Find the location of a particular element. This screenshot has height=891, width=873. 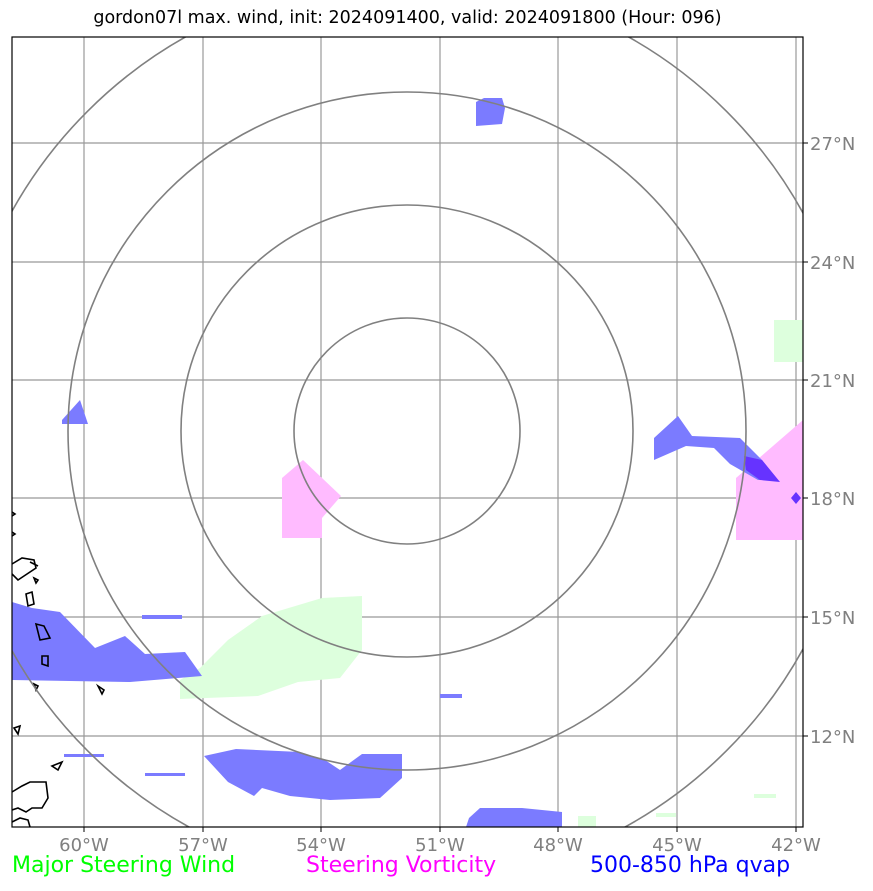

lon-label: 51°W is located at coordinates (440, 845).